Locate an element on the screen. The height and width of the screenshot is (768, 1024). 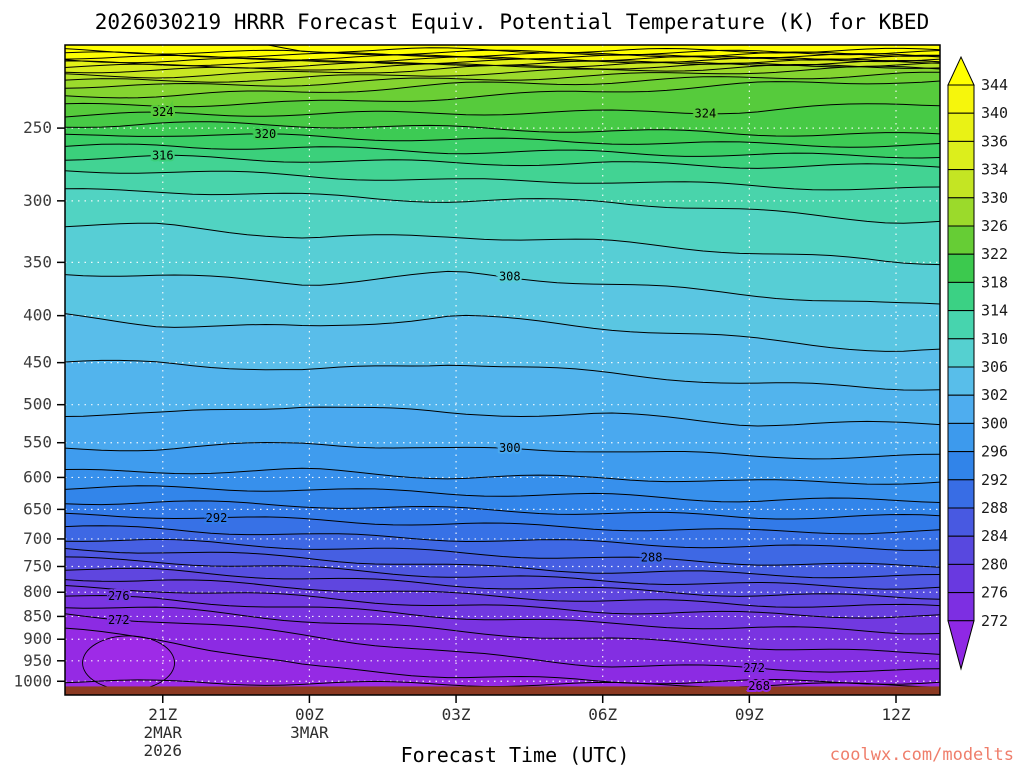
y-tick-700: 700 is located at coordinates (37, 538).